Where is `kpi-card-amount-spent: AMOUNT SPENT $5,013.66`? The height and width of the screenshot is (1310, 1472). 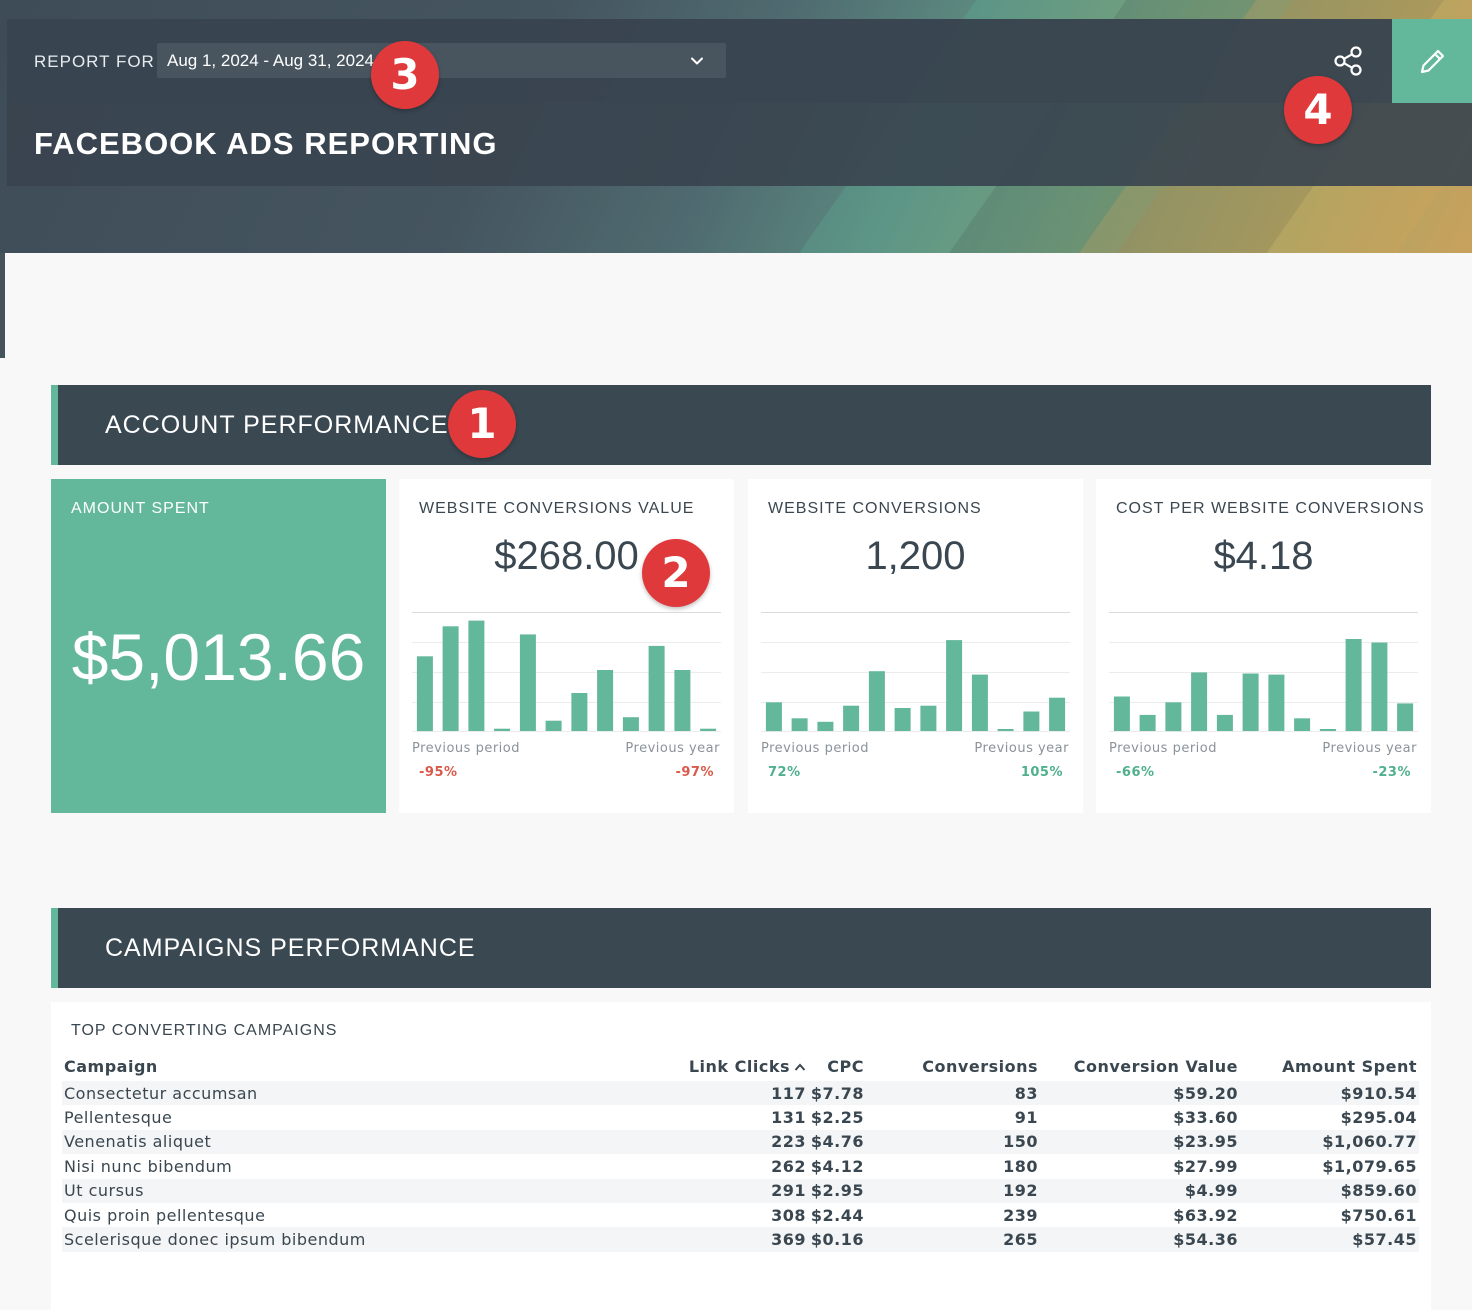 kpi-card-amount-spent: AMOUNT SPENT $5,013.66 is located at coordinates (218, 646).